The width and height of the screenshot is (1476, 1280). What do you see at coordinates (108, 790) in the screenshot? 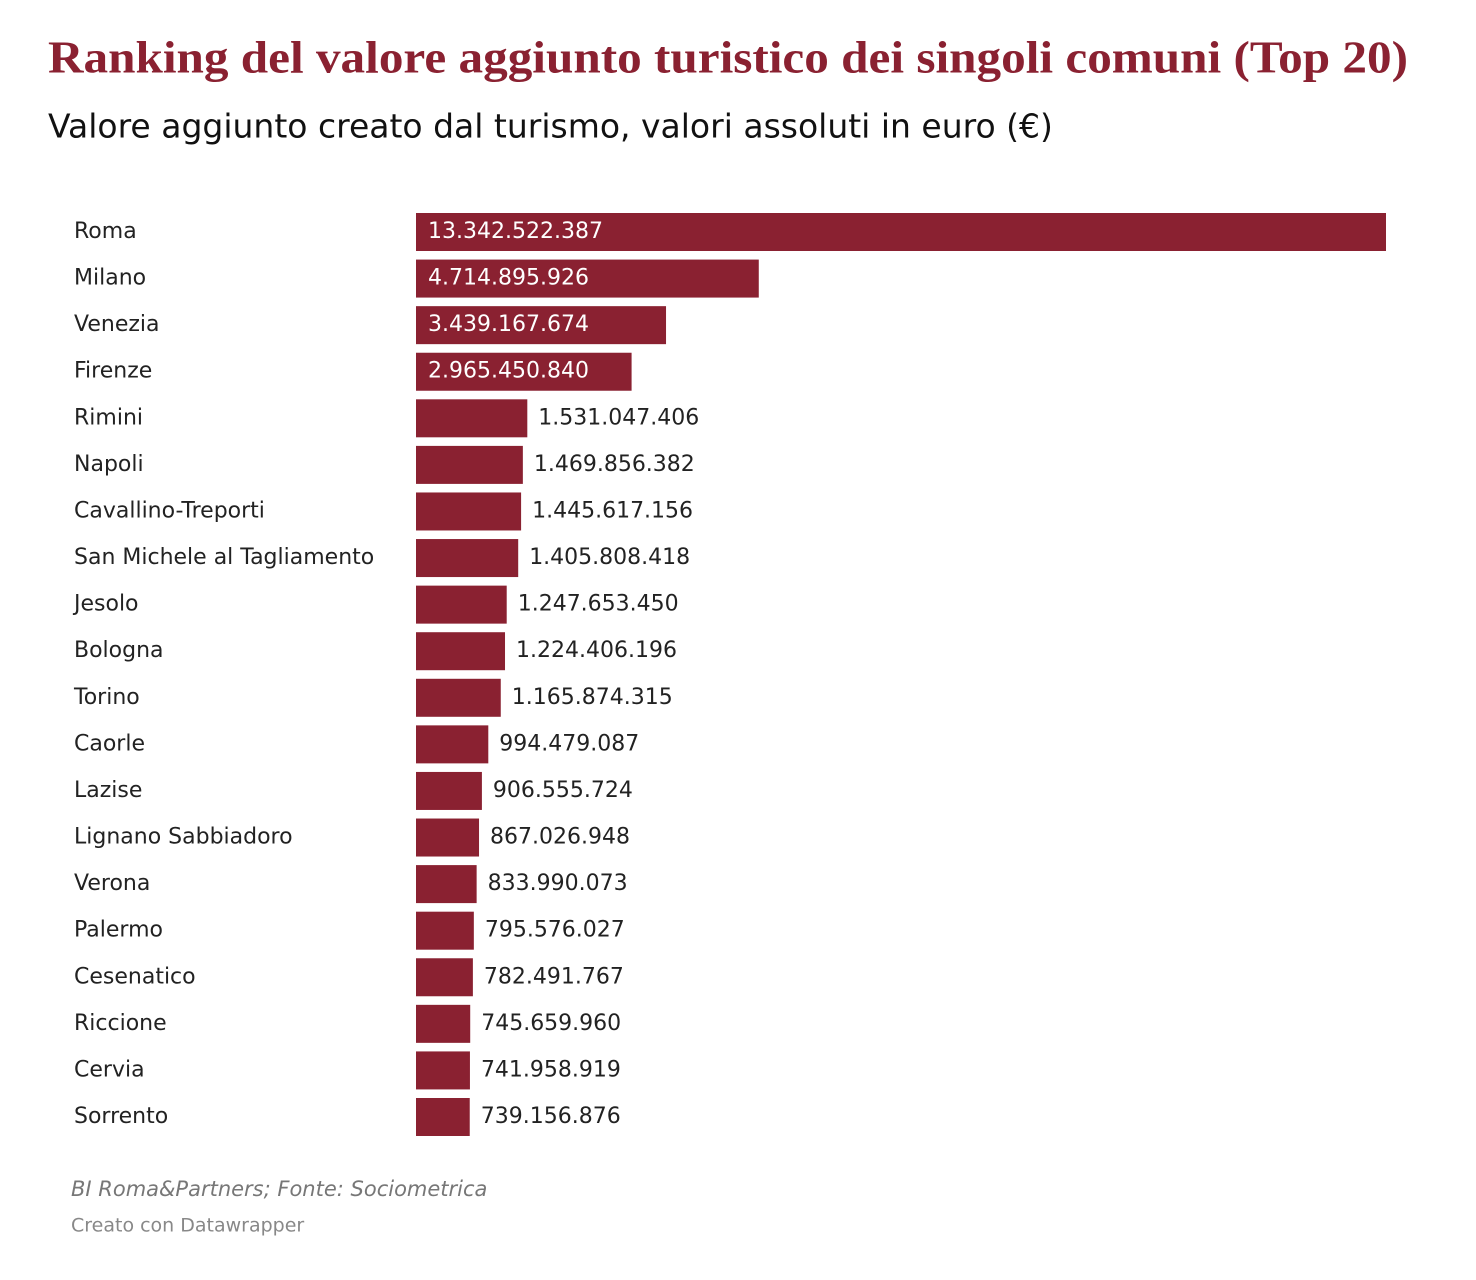
I see `category-label: Lazise` at bounding box center [108, 790].